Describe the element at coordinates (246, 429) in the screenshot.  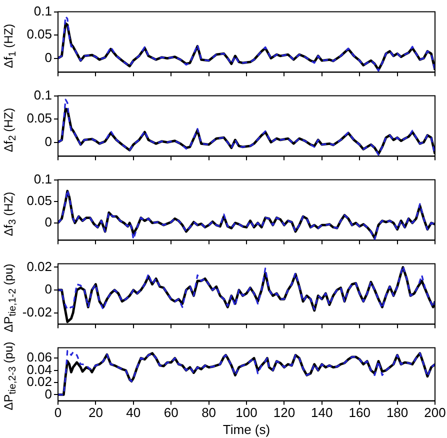
I see `x-axis-title: Time (s)` at that location.